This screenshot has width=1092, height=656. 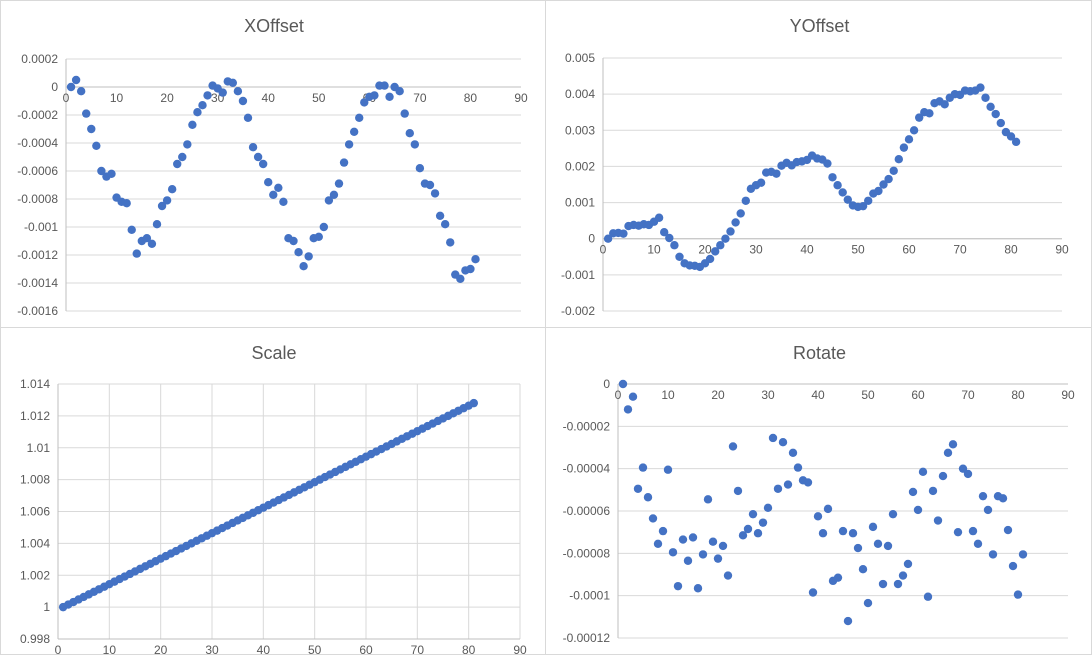 I want to click on y-tick-label: -0.00004, so click(x=587, y=469).